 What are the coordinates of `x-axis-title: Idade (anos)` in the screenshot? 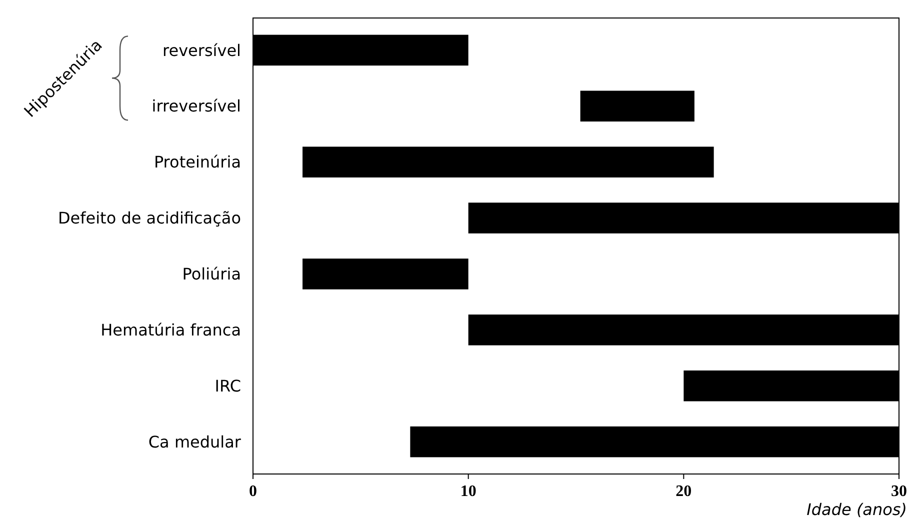 It's located at (856, 509).